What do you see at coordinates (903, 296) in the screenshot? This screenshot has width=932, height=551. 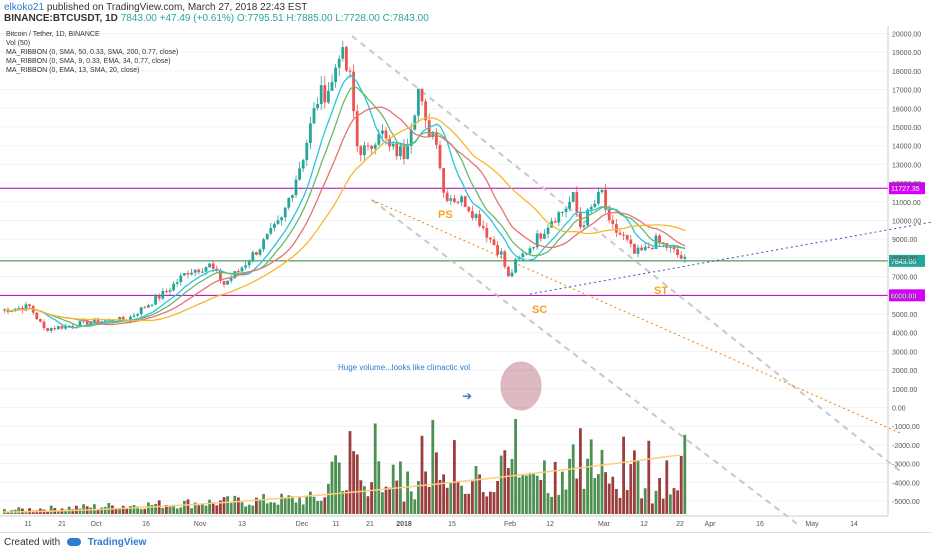 I see `price-tag-label: 6000.00` at bounding box center [903, 296].